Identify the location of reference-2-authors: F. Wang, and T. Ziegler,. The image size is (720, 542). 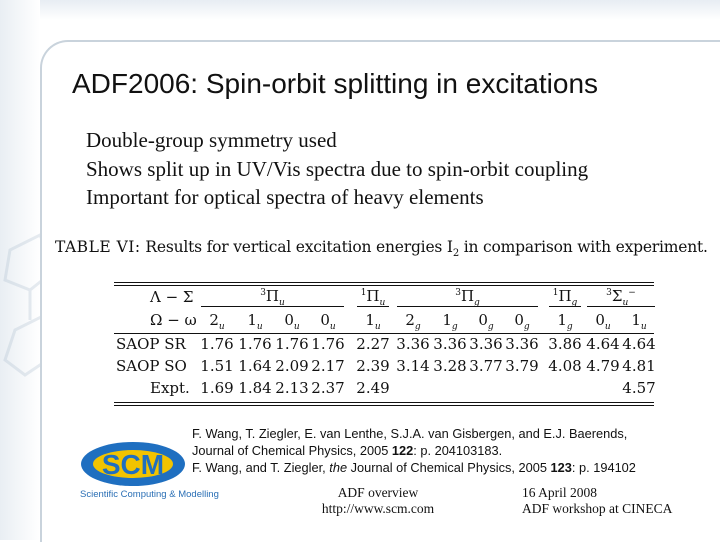
(261, 467).